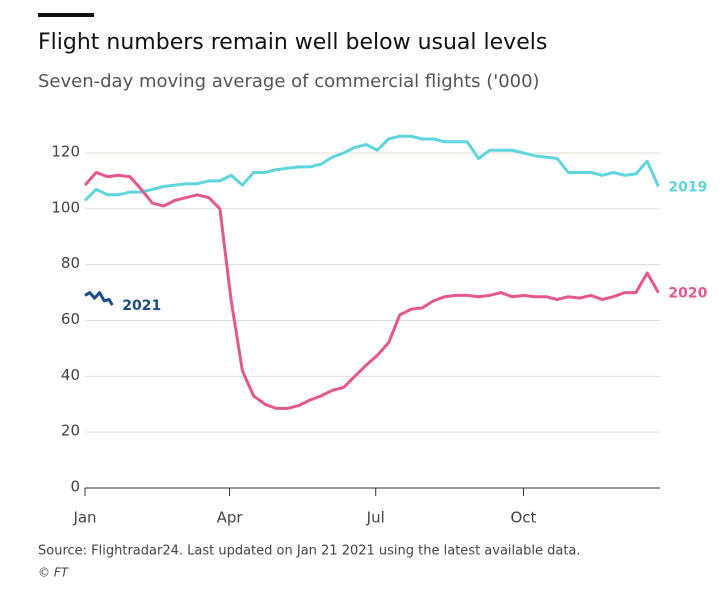  Describe the element at coordinates (84, 518) in the screenshot. I see `x-tick-label: Jan` at that location.